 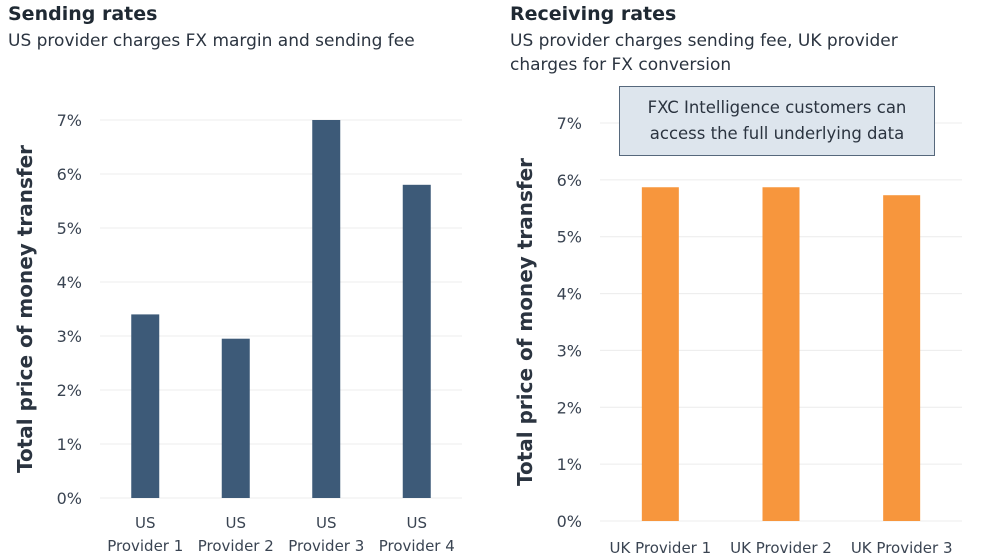 What do you see at coordinates (661, 547) in the screenshot?
I see `x-tick-label: UK Provider 1` at bounding box center [661, 547].